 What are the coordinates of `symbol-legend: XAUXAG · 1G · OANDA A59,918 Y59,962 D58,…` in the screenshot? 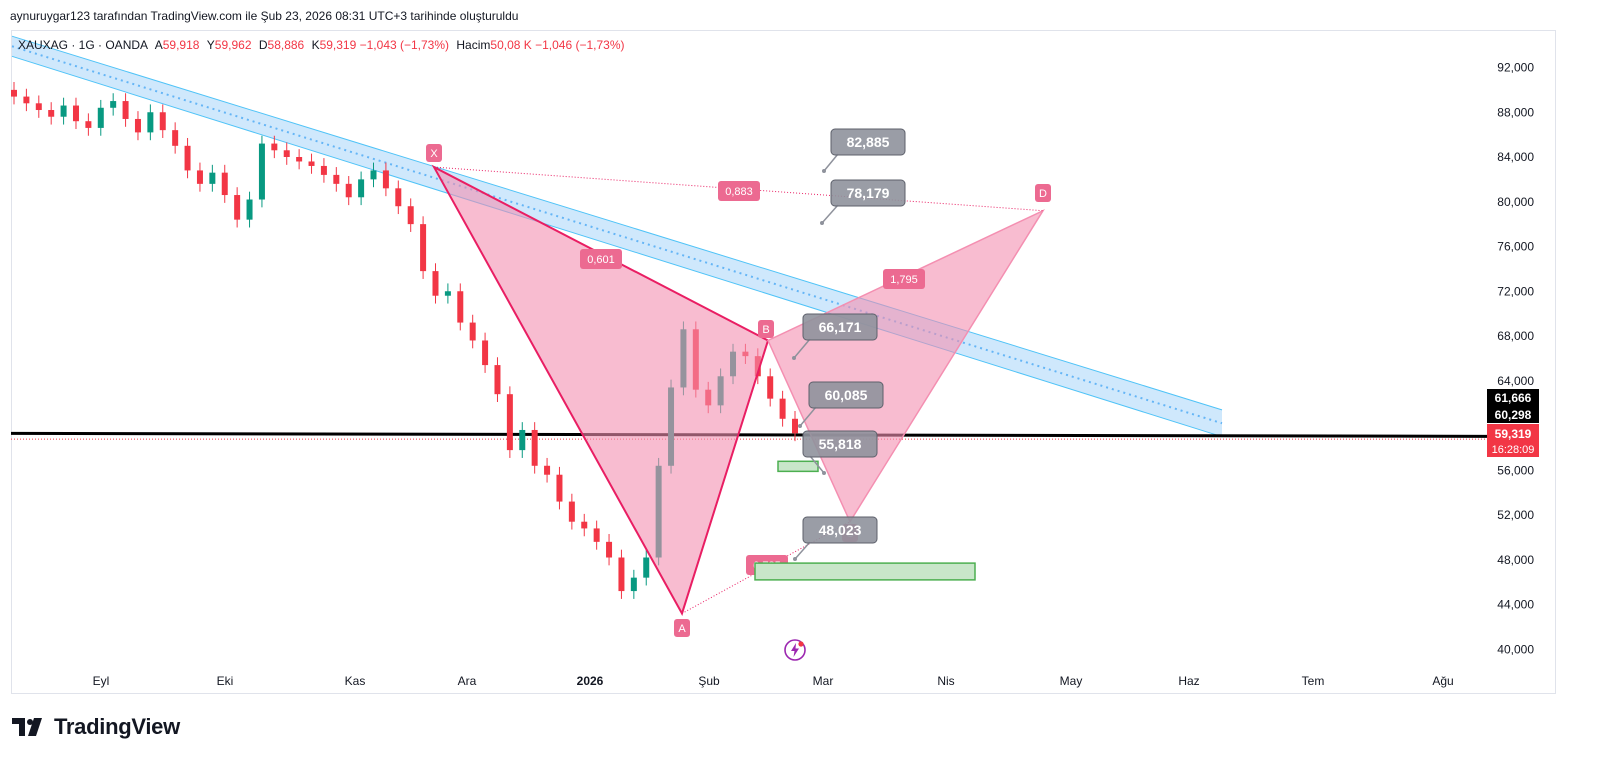 It's located at (321, 45).